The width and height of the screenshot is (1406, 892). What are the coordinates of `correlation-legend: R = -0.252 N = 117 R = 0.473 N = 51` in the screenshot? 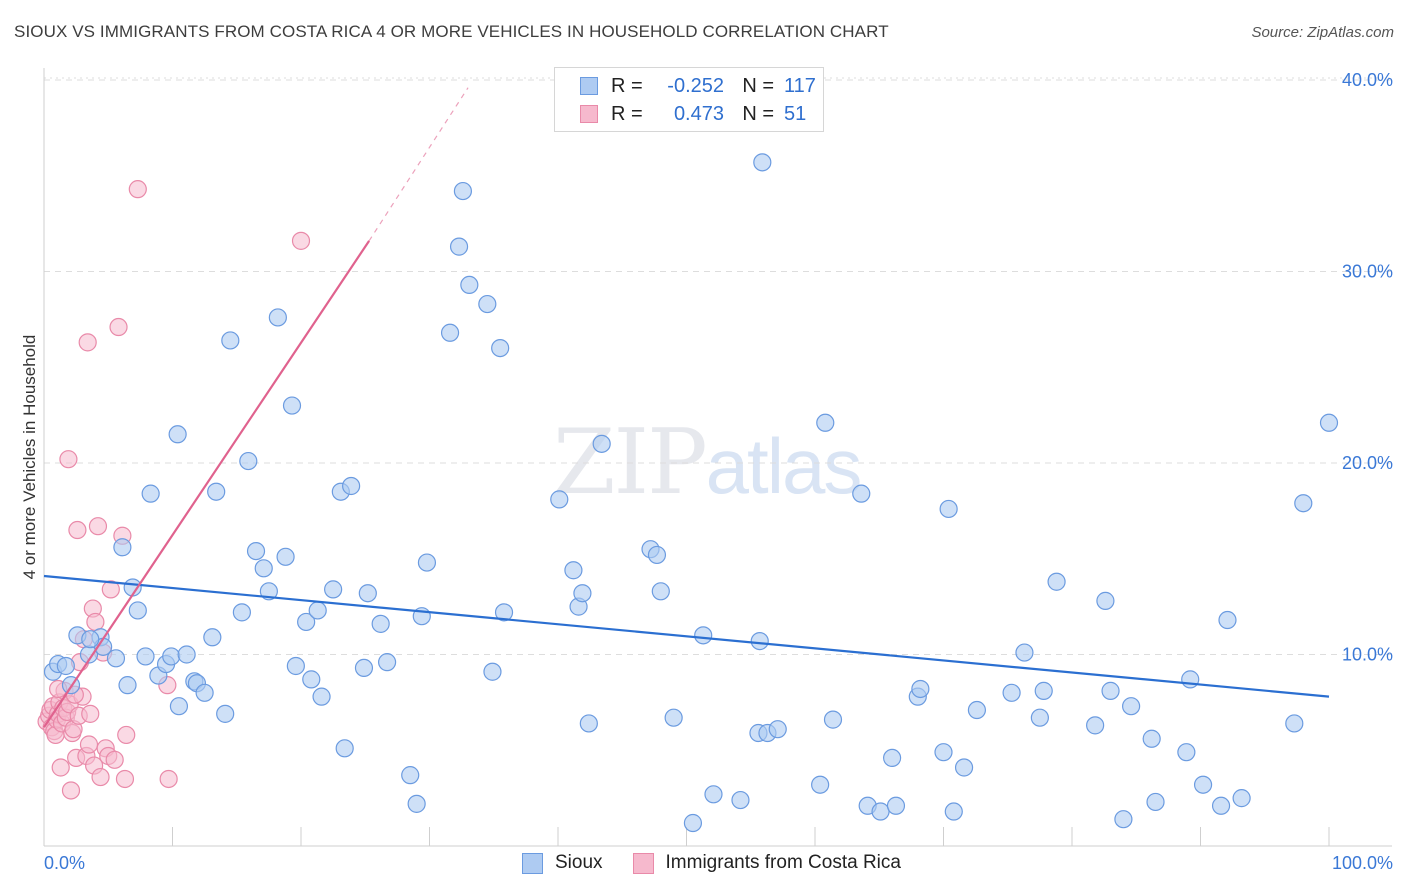 It's located at (689, 99).